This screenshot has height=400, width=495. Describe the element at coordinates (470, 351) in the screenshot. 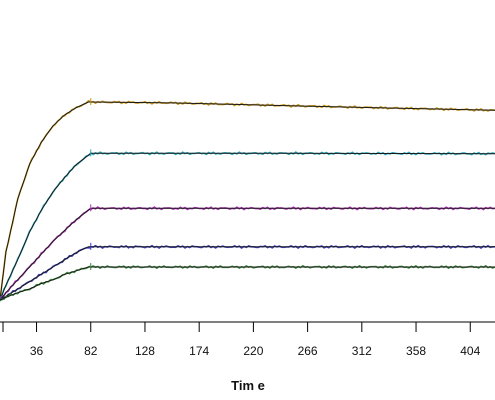

I see `x-tick-label: 404` at that location.